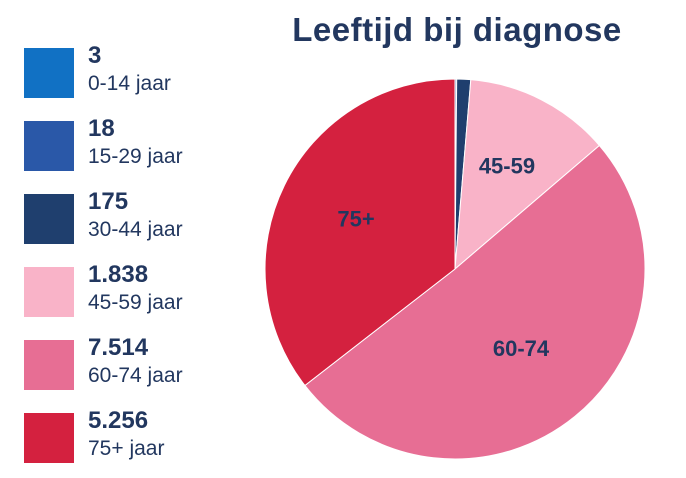  What do you see at coordinates (139, 143) in the screenshot?
I see `legend-item-15-29: 18 15-29 jaar` at bounding box center [139, 143].